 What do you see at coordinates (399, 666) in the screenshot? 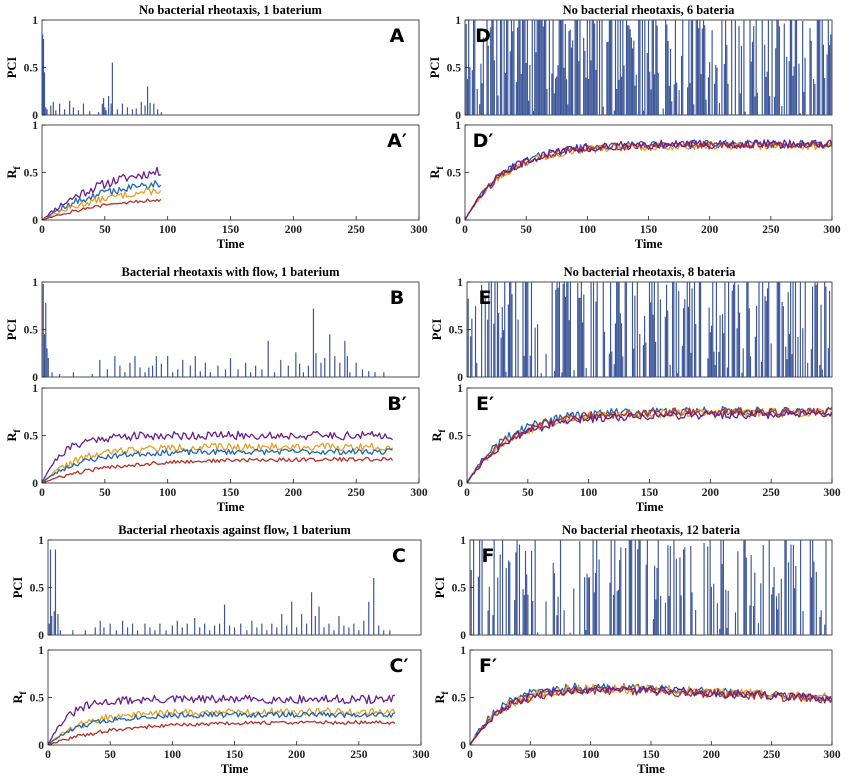
I see `panel-label: C′` at bounding box center [399, 666].